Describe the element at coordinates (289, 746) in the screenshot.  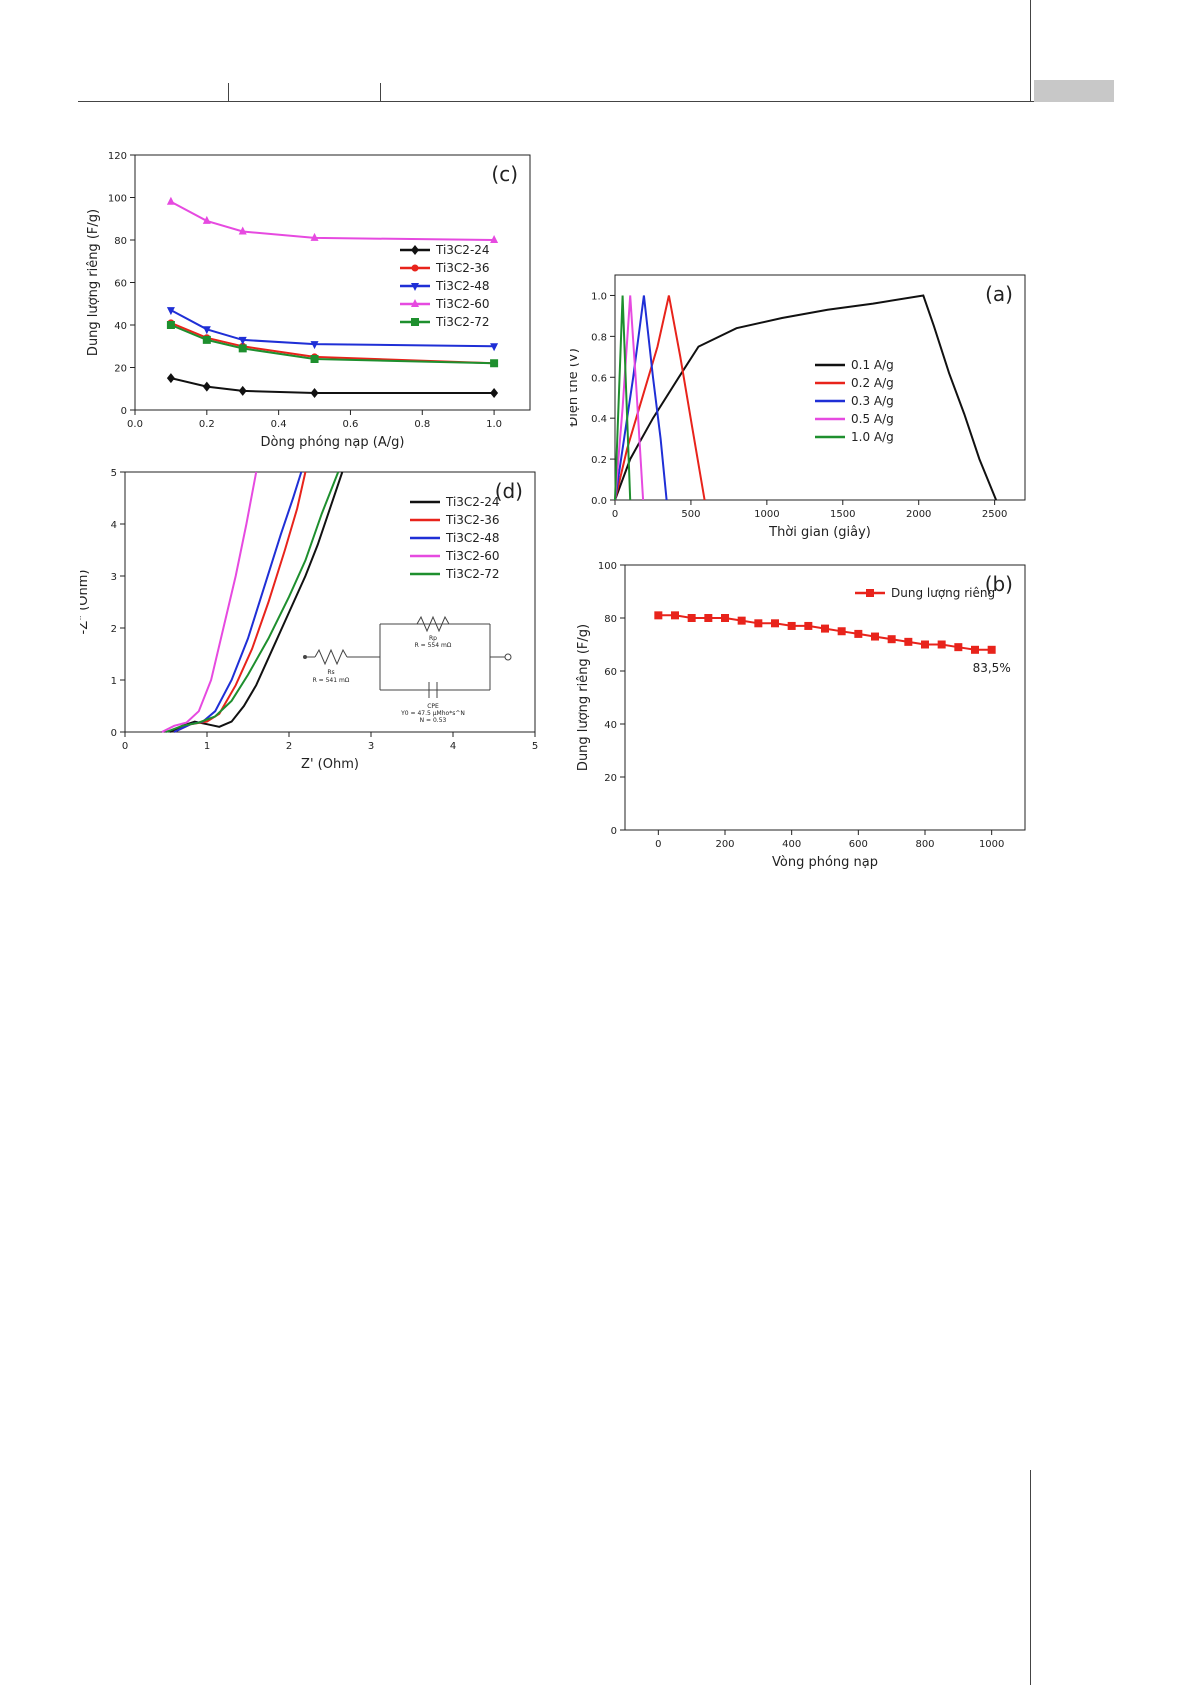
I see `x-tick-label: 2` at that location.